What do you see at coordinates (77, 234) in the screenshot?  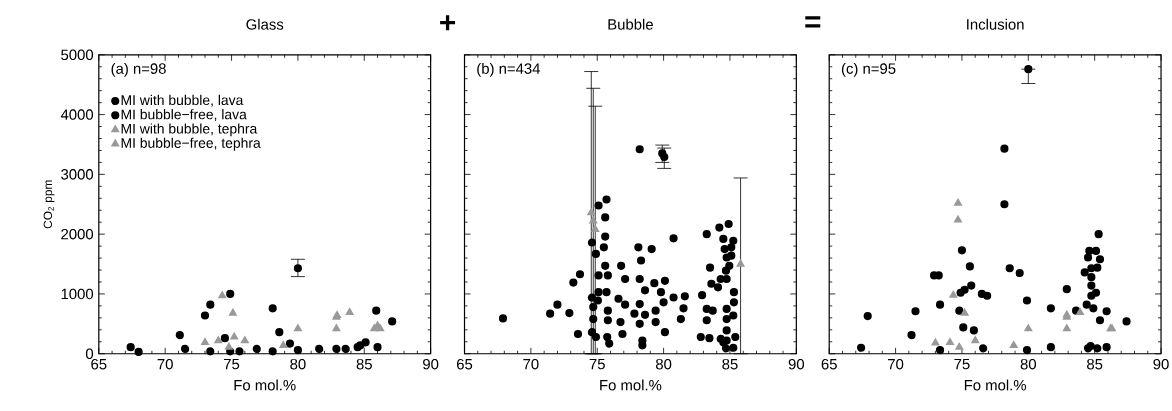 I see `y-tick-label: 2000` at bounding box center [77, 234].